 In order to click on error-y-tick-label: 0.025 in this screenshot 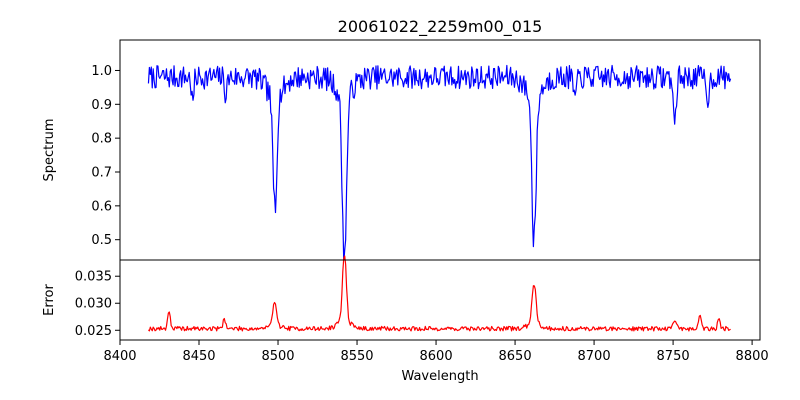, I will do `click(93, 331)`.